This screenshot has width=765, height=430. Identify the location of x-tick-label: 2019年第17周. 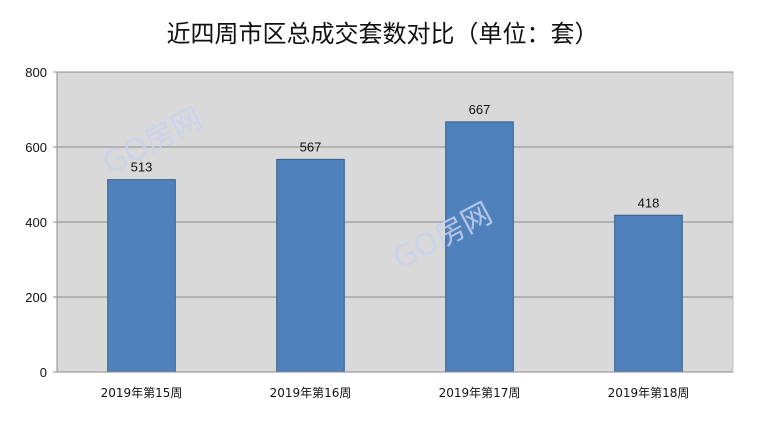
(480, 393).